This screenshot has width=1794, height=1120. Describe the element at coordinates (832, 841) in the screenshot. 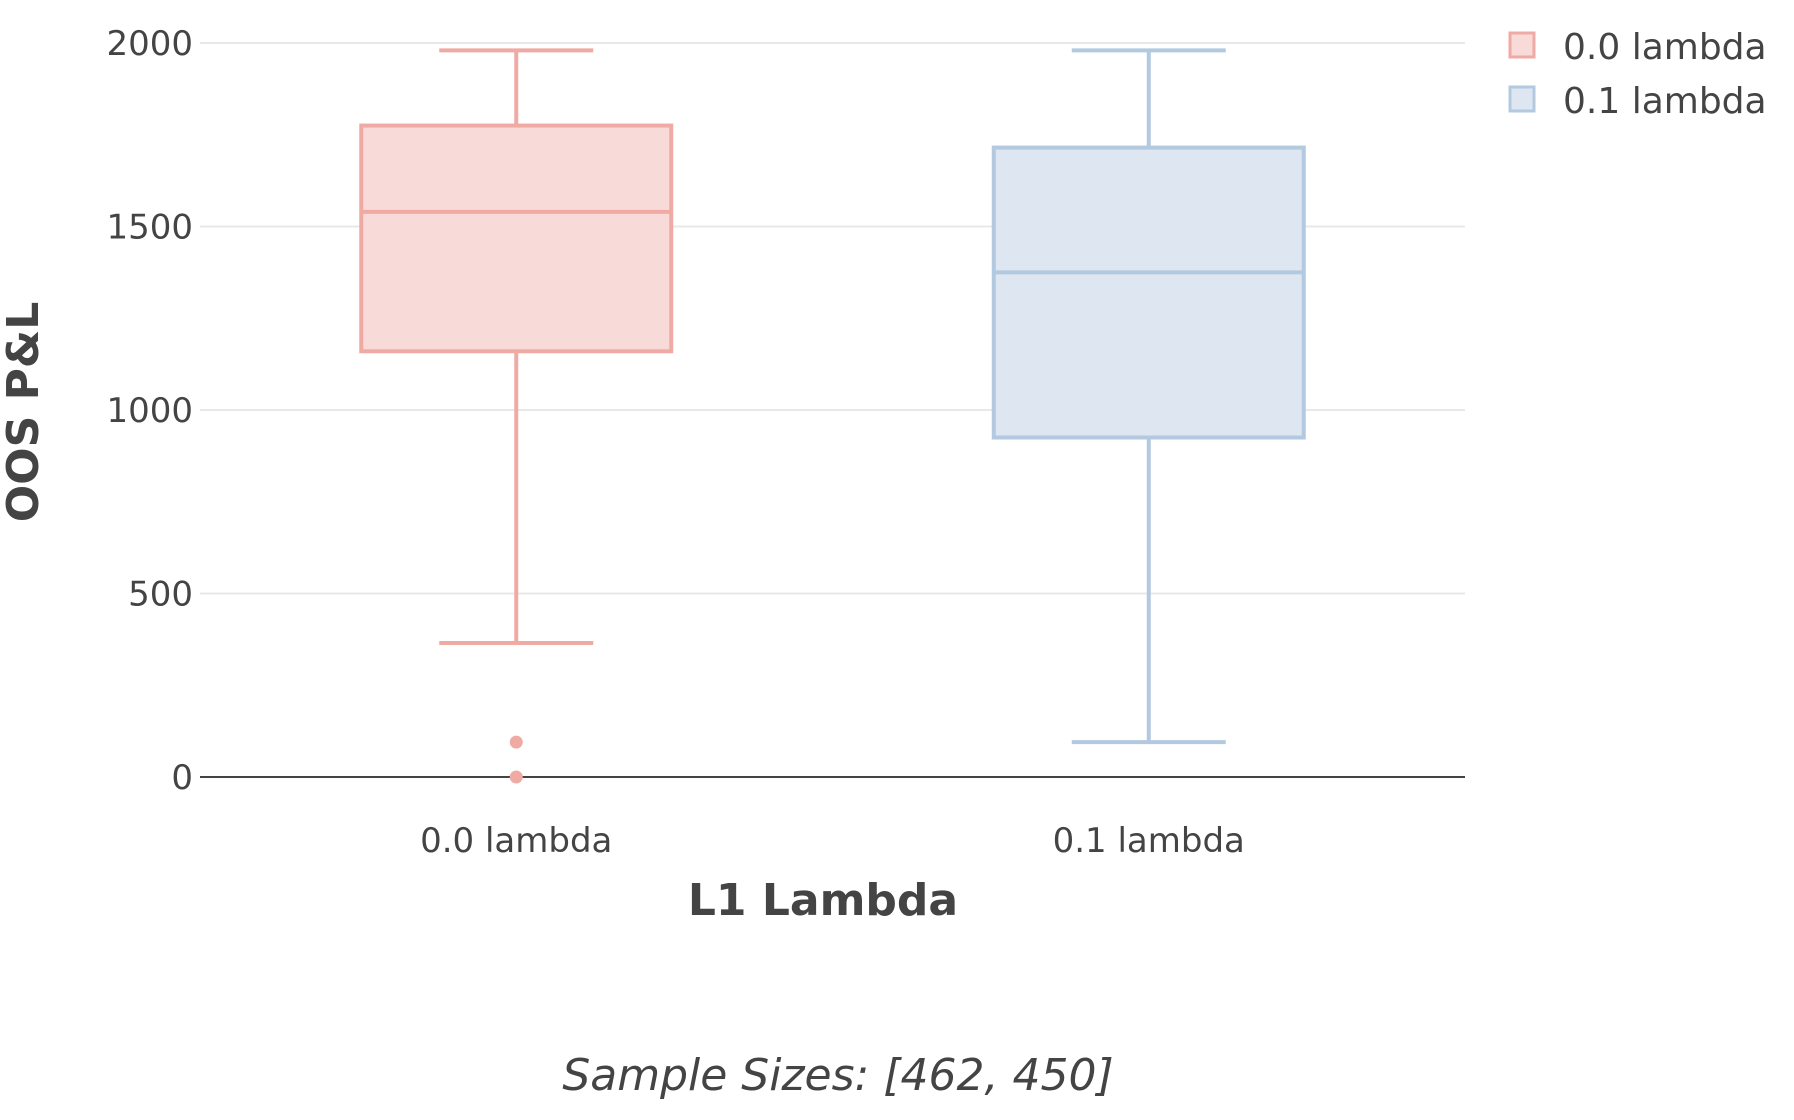

I see `x-tick-labels: 0.0 lambda 0.1 lambda` at that location.